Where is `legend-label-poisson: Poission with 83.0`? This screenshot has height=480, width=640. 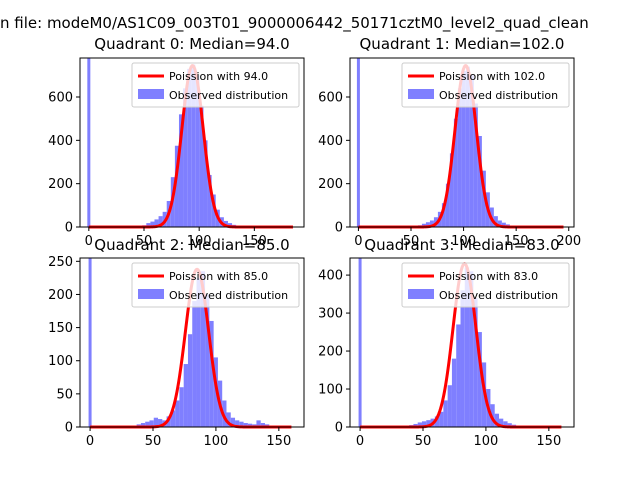
legend-label-poisson: Poission with 83.0 is located at coordinates (488, 276).